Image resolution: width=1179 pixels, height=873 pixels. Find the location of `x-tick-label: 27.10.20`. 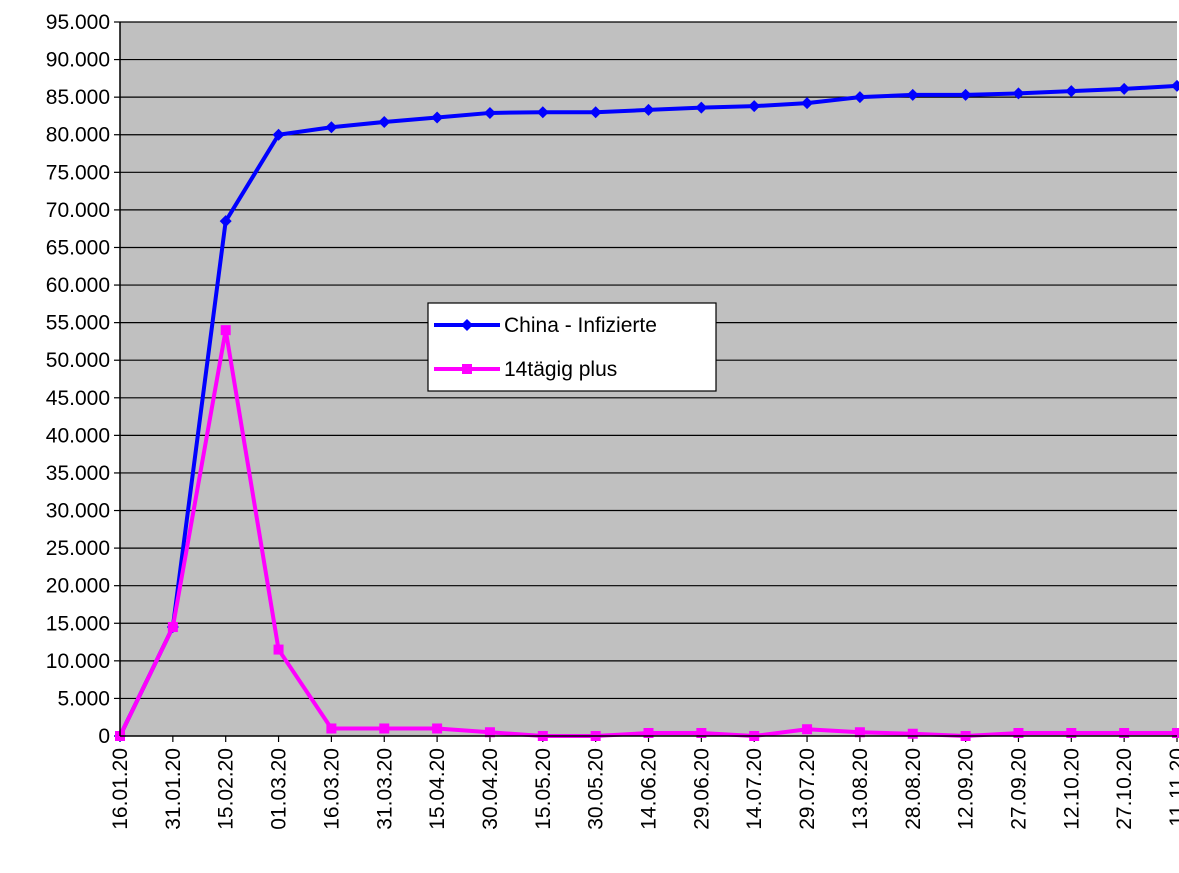

x-tick-label: 27.10.20 is located at coordinates (1124, 789).